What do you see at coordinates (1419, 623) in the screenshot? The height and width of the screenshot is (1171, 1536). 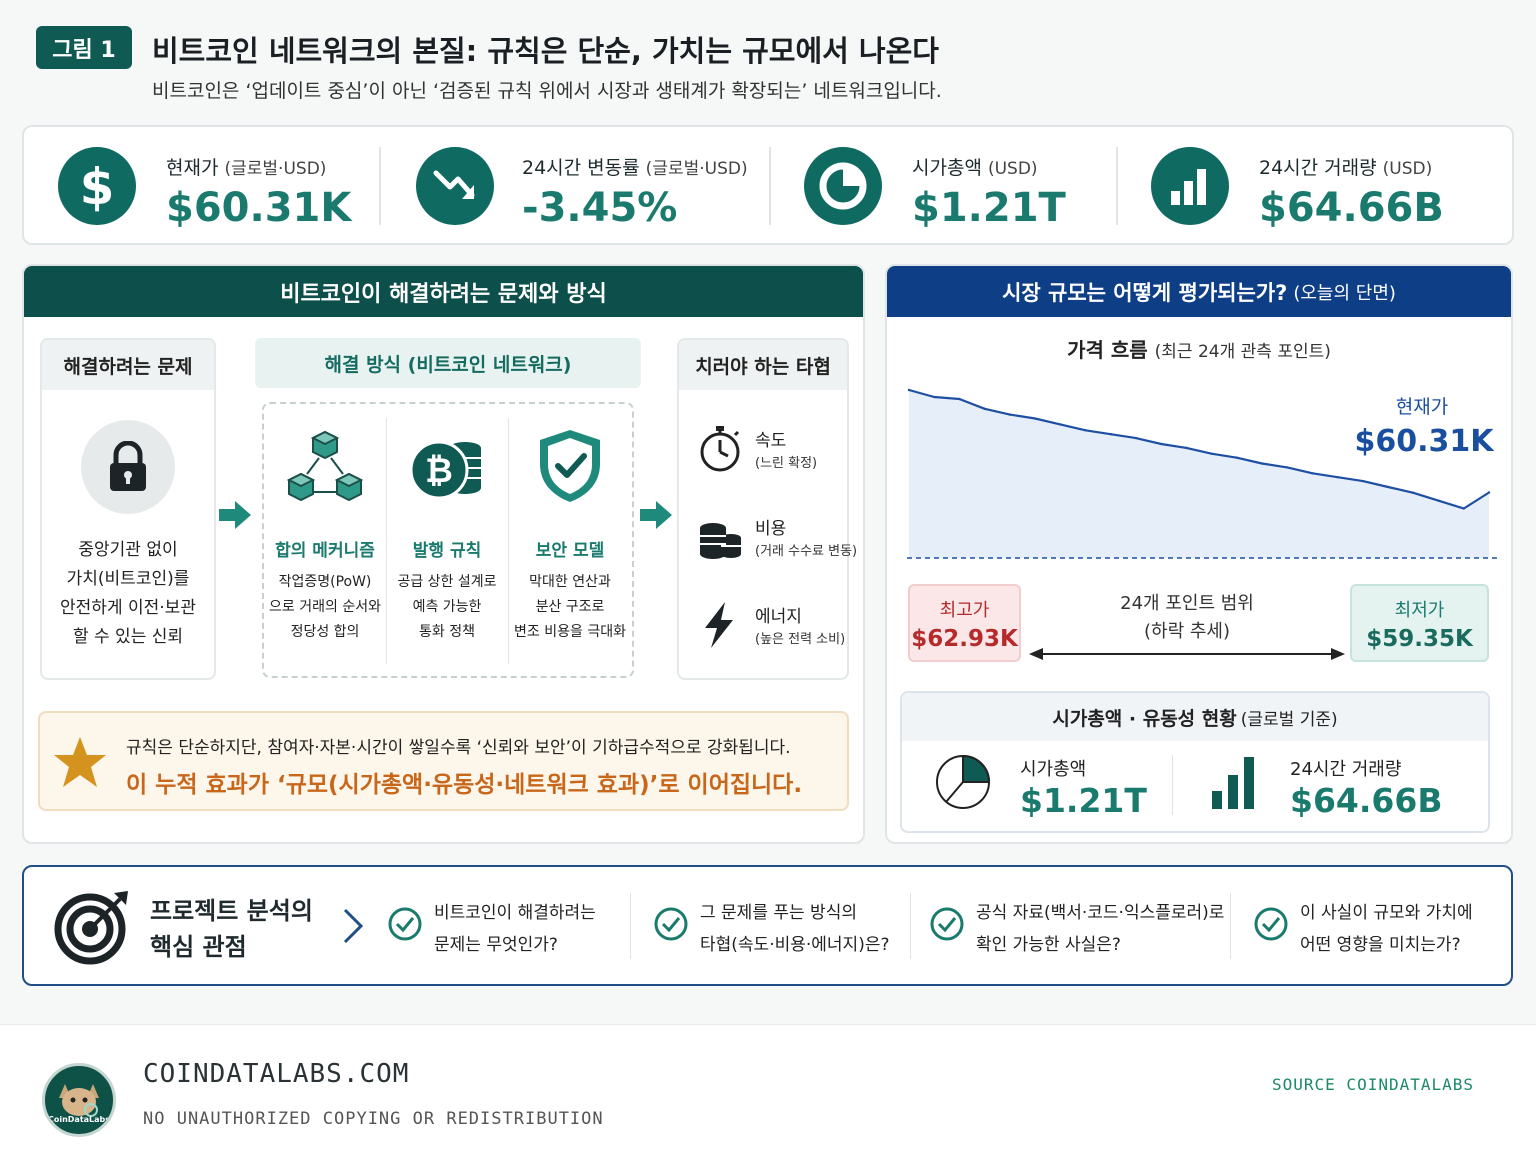 I see `low-price-box: 최저가 $59.35K` at bounding box center [1419, 623].